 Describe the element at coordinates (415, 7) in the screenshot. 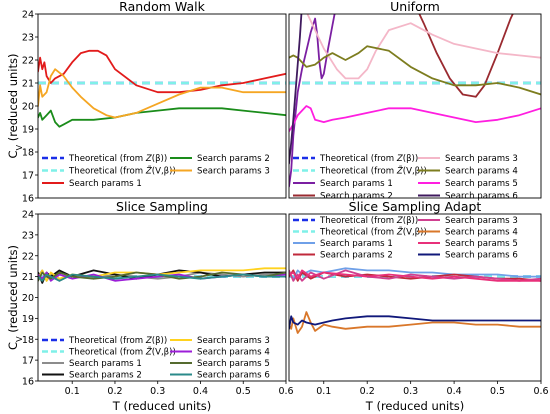

I see `subplot-title: Uniform` at that location.